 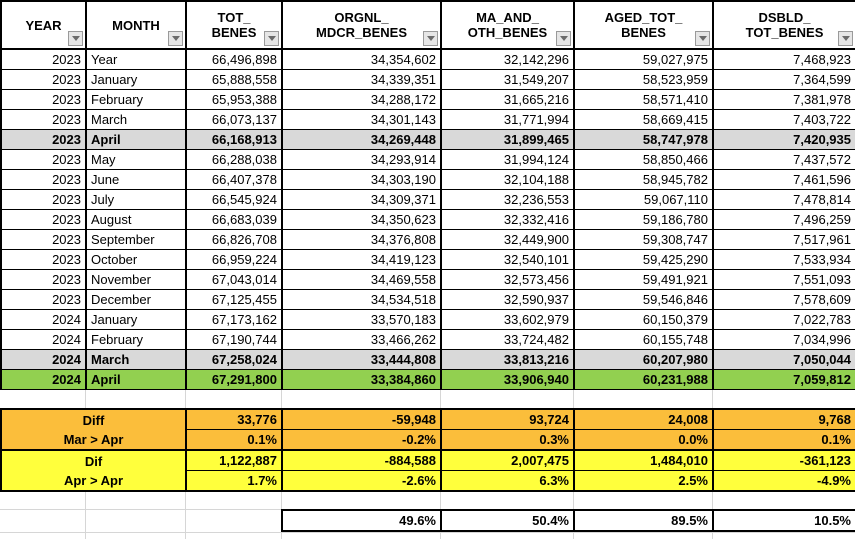 I want to click on column-header-dsbld_tot_benes: DSBLD_ TOT_BENES, so click(x=783, y=25).